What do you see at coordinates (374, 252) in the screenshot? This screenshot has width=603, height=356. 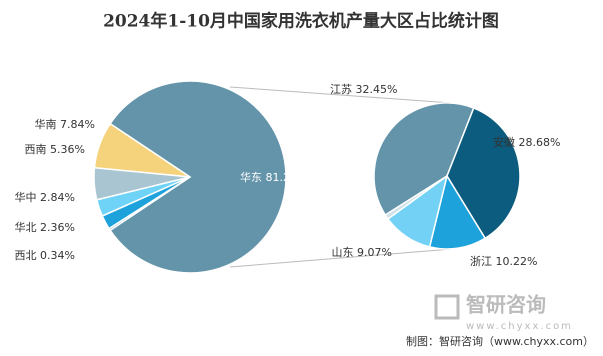 I see `label-value: 9.07%` at bounding box center [374, 252].